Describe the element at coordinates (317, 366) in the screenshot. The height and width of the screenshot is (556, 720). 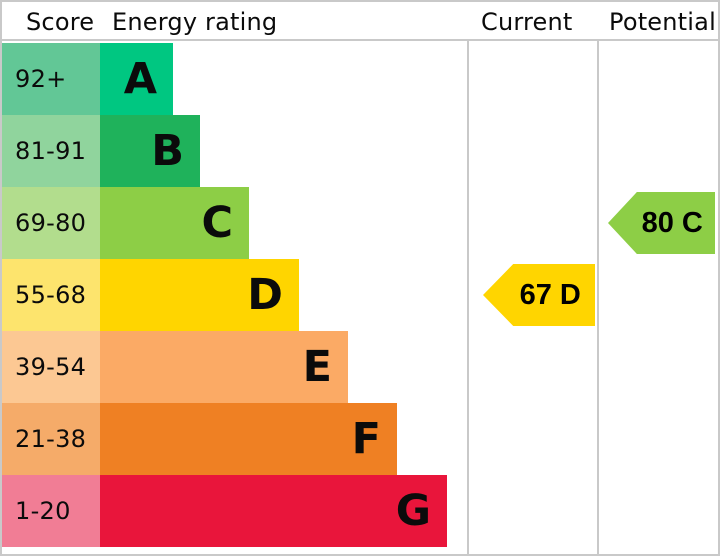
I see `grade-letter-e: E` at that location.